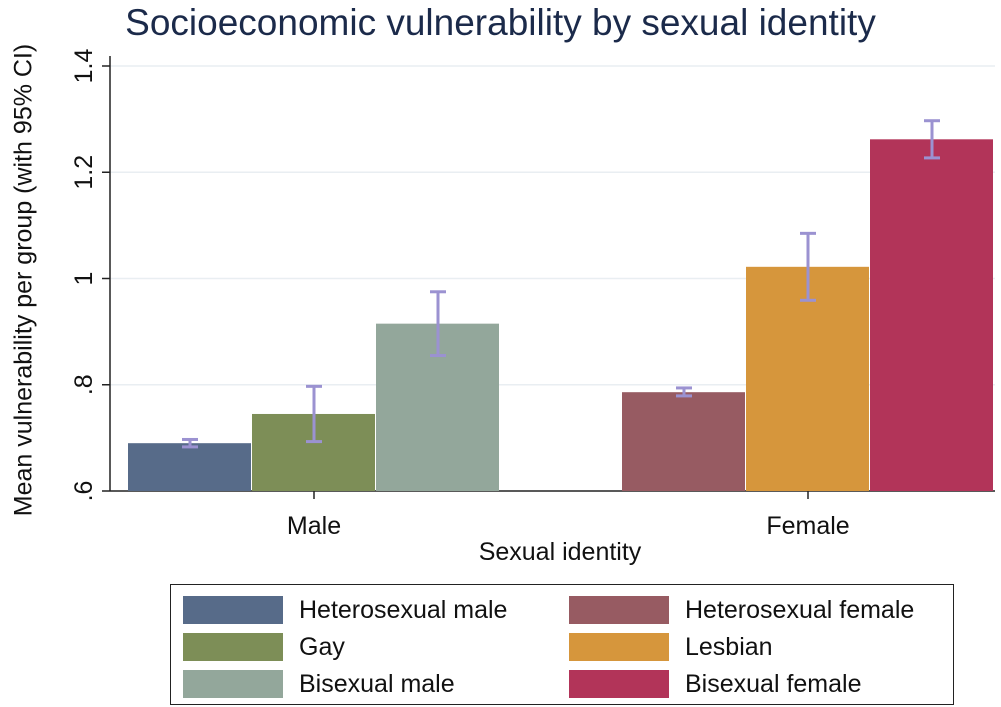 The width and height of the screenshot is (1001, 707). I want to click on legend-label: Heterosexual female, so click(800, 609).